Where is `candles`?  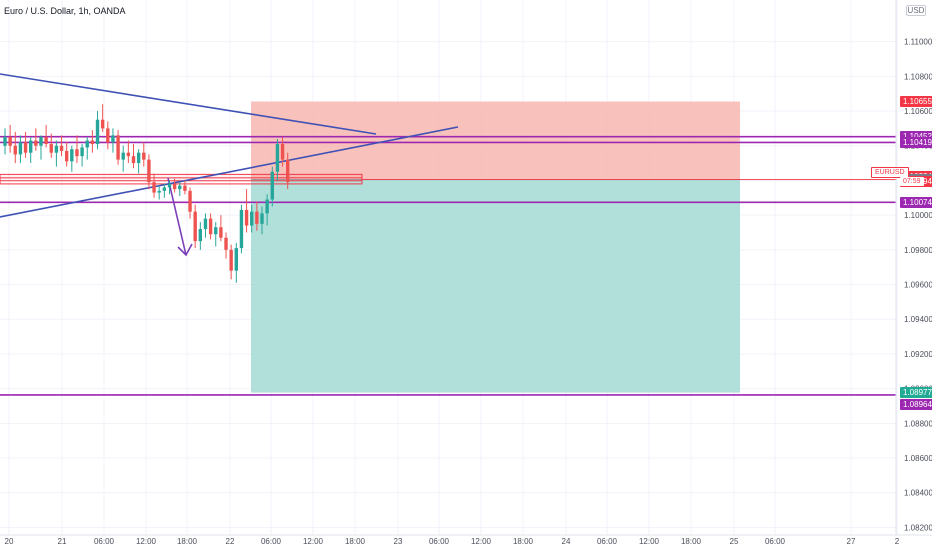
candles is located at coordinates (146, 193).